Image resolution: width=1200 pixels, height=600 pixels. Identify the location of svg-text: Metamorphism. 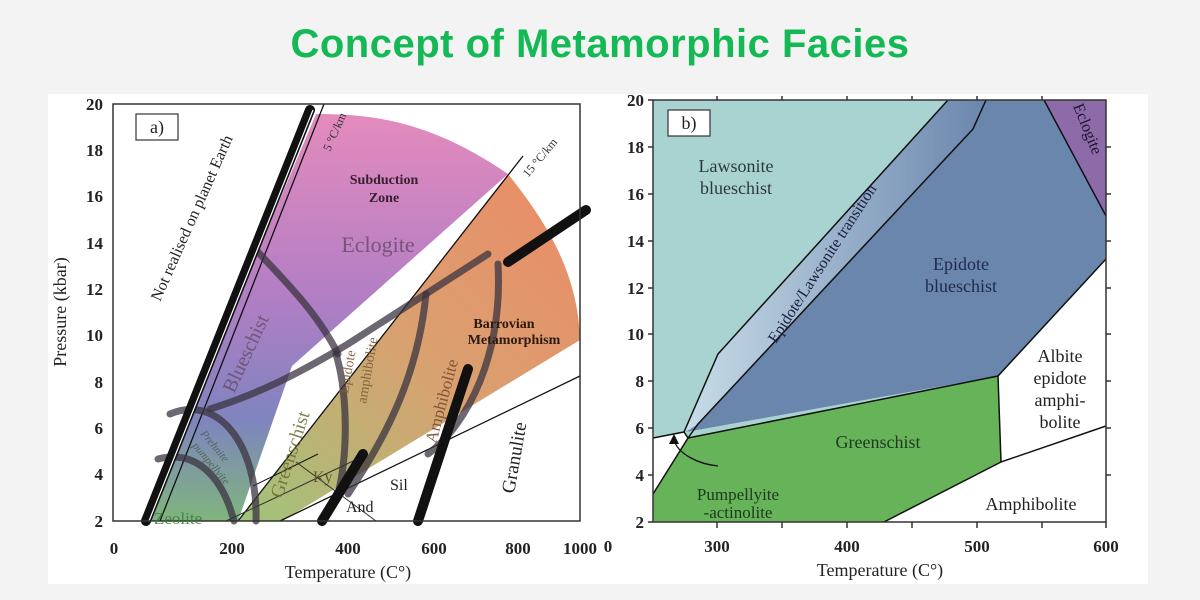
(514, 340).